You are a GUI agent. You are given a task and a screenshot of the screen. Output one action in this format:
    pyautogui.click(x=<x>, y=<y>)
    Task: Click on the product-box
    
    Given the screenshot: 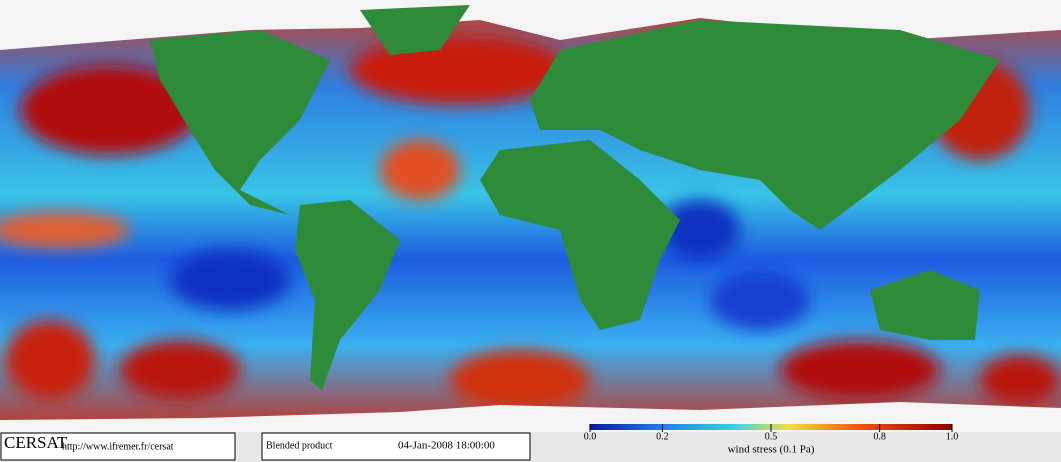 What is the action you would take?
    pyautogui.click(x=396, y=446)
    